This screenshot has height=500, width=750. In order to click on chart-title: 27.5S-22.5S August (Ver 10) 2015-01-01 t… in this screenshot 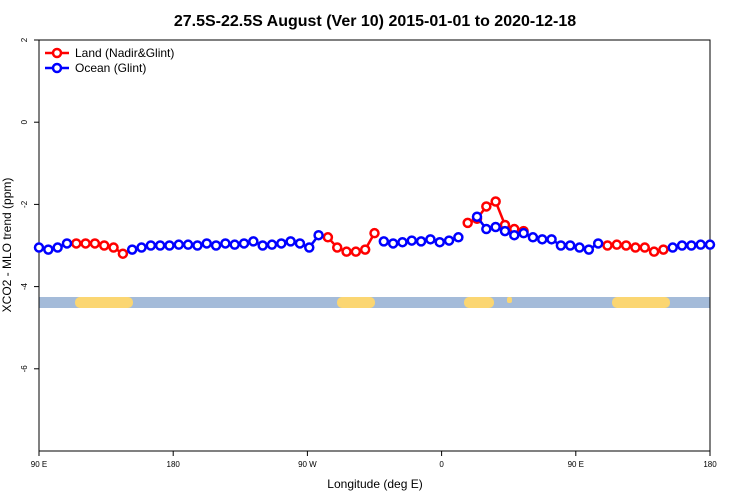, I will do `click(375, 21)`.